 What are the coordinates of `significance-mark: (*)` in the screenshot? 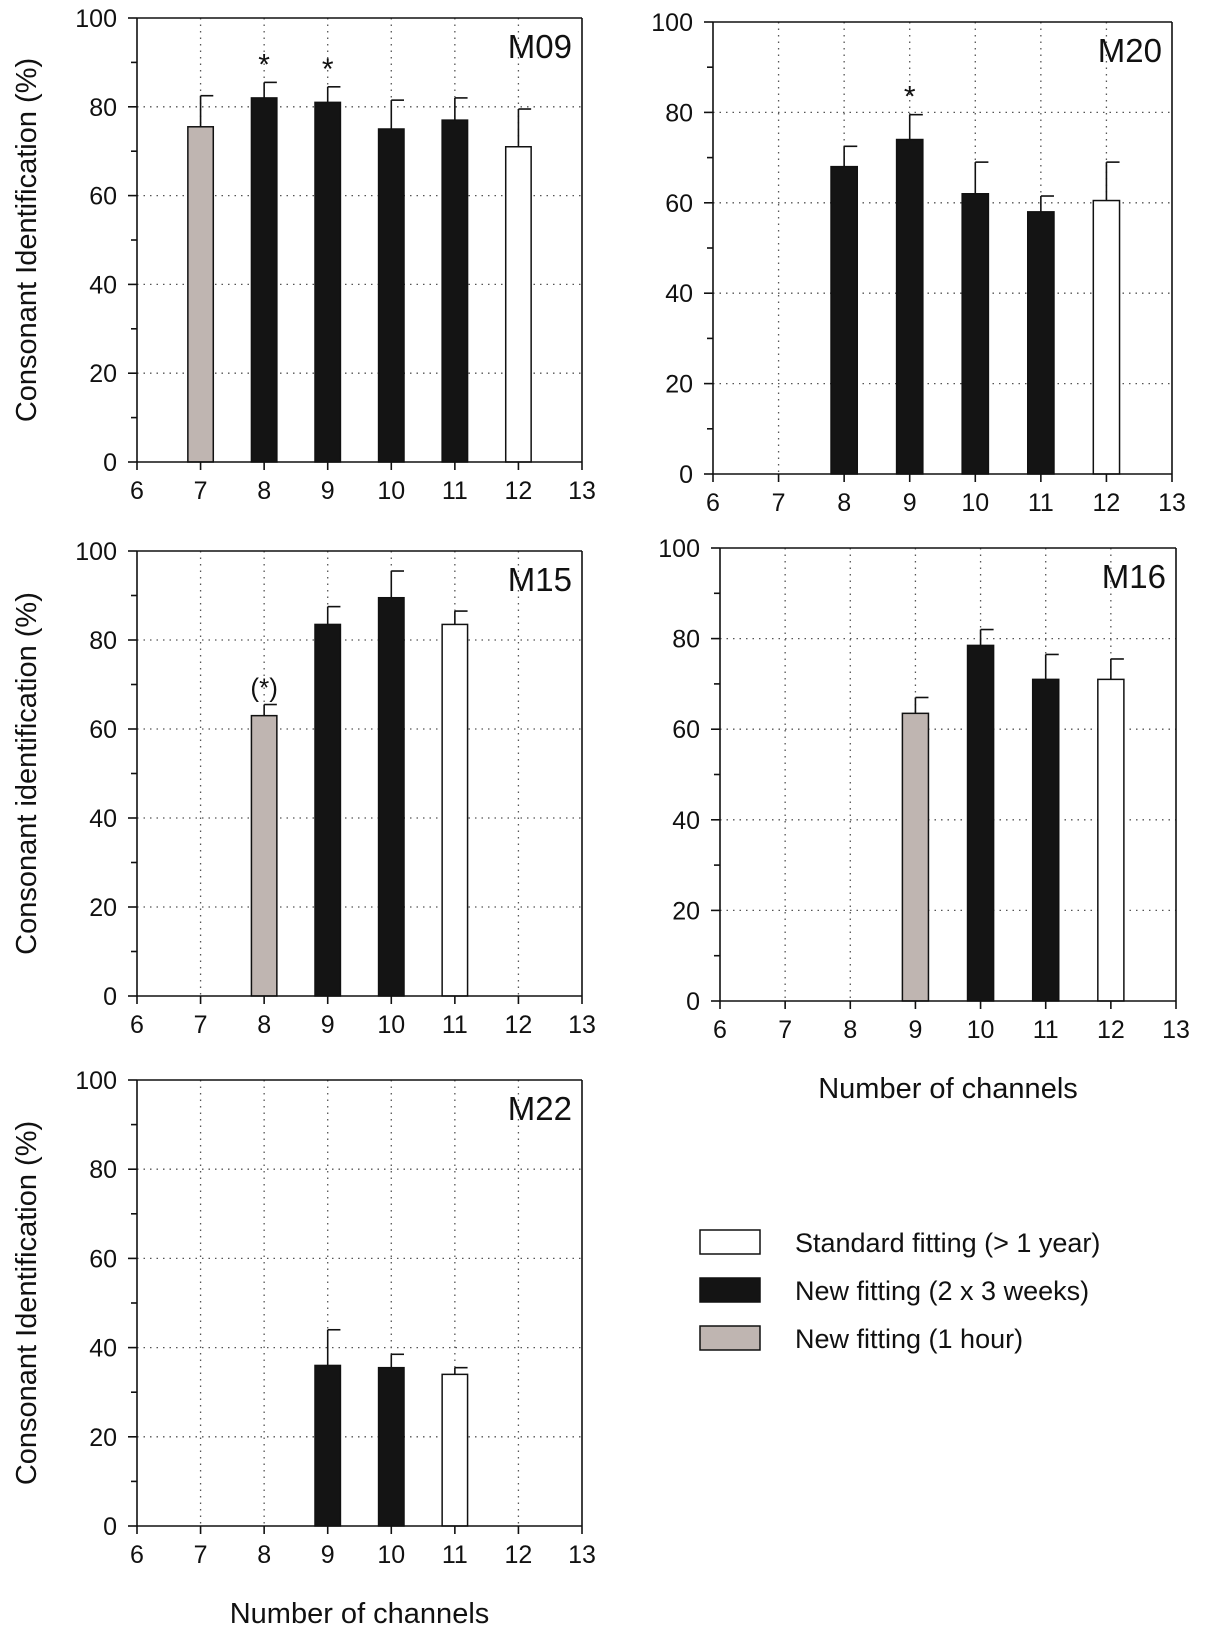 It's located at (263, 688).